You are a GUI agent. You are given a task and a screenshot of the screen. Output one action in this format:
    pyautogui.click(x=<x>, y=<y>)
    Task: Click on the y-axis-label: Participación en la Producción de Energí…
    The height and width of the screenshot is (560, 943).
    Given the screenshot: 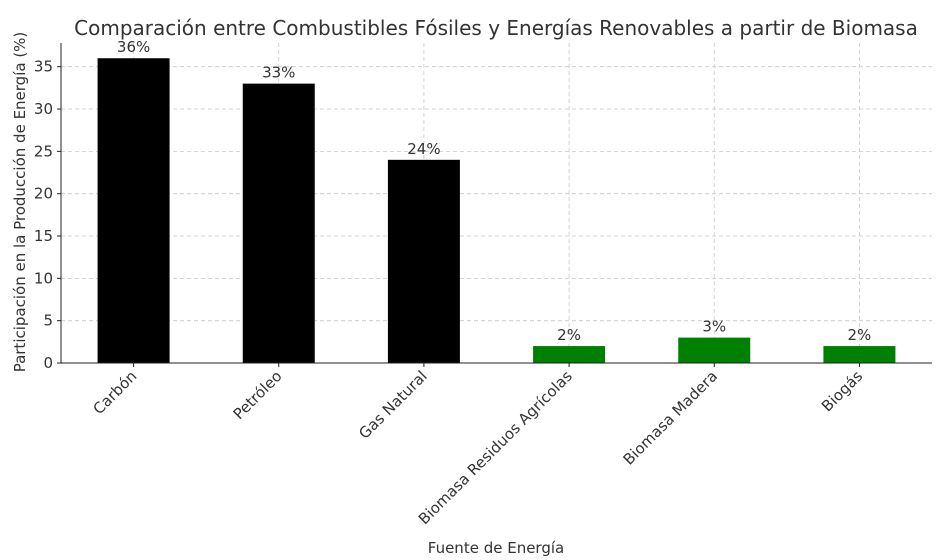 What is the action you would take?
    pyautogui.click(x=20, y=202)
    